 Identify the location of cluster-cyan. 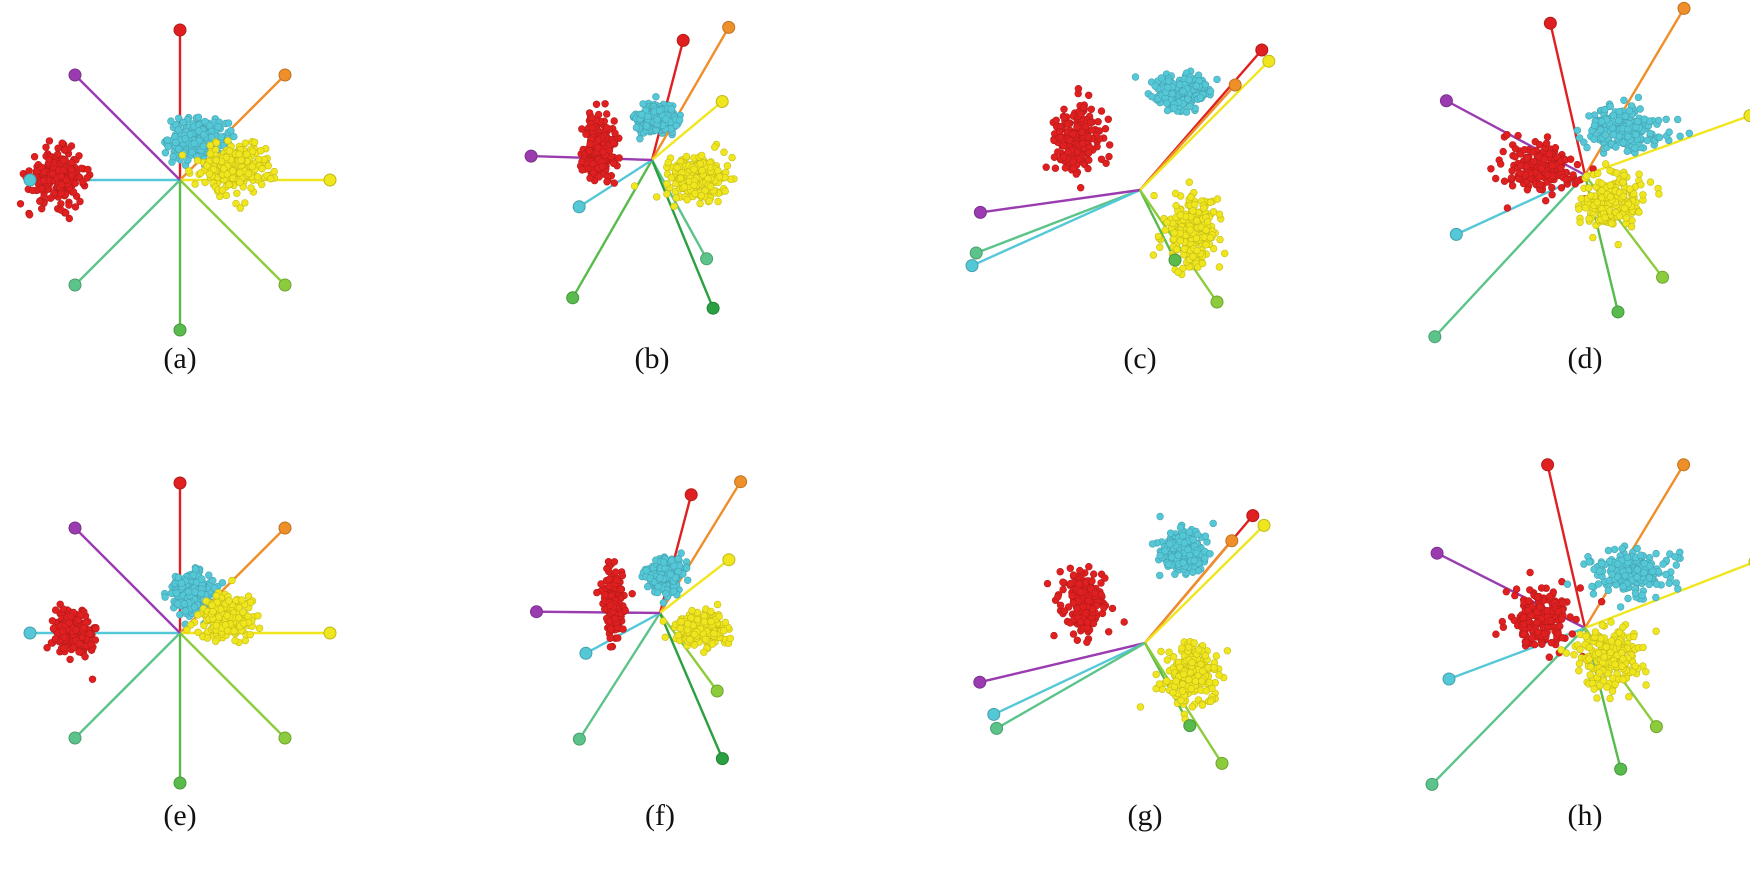
(1633, 125).